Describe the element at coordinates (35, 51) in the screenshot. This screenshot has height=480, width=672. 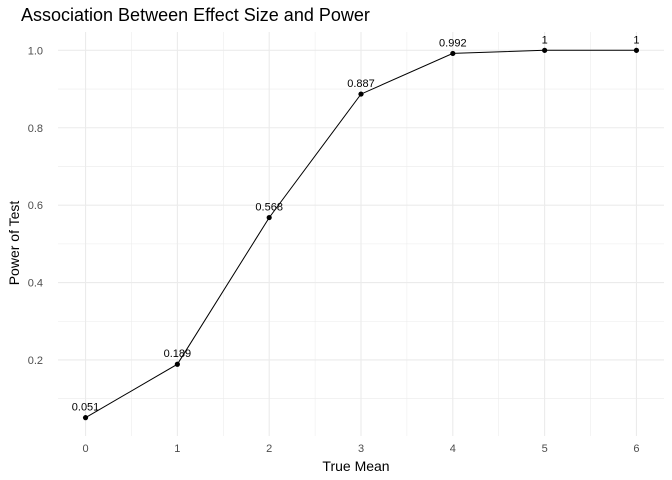
I see `y-tick-label: 1.0` at that location.